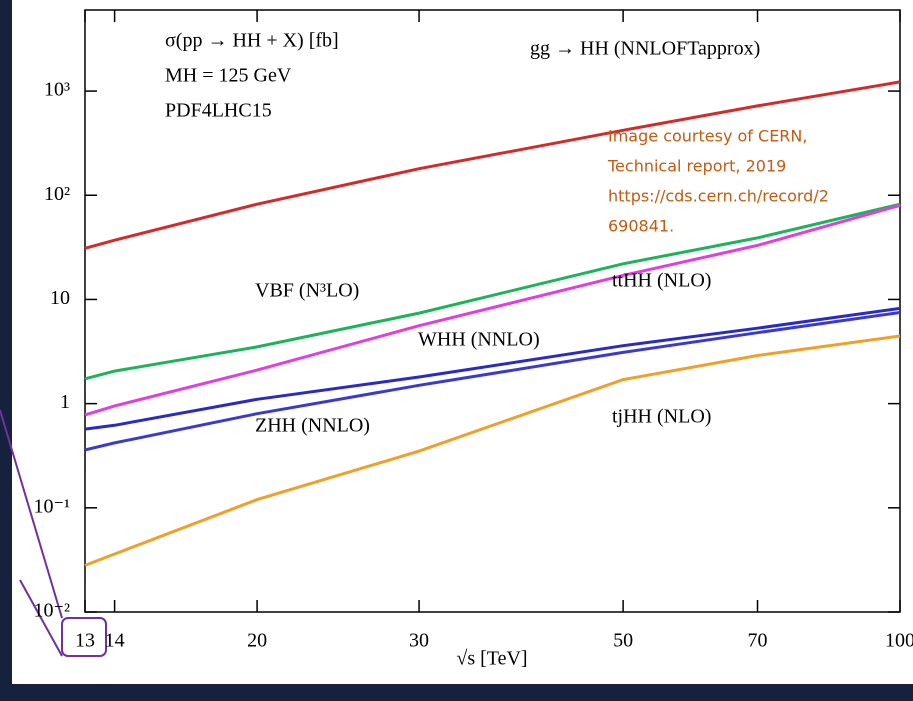  Describe the element at coordinates (479, 340) in the screenshot. I see `series-label: WHH (NNLO)` at that location.